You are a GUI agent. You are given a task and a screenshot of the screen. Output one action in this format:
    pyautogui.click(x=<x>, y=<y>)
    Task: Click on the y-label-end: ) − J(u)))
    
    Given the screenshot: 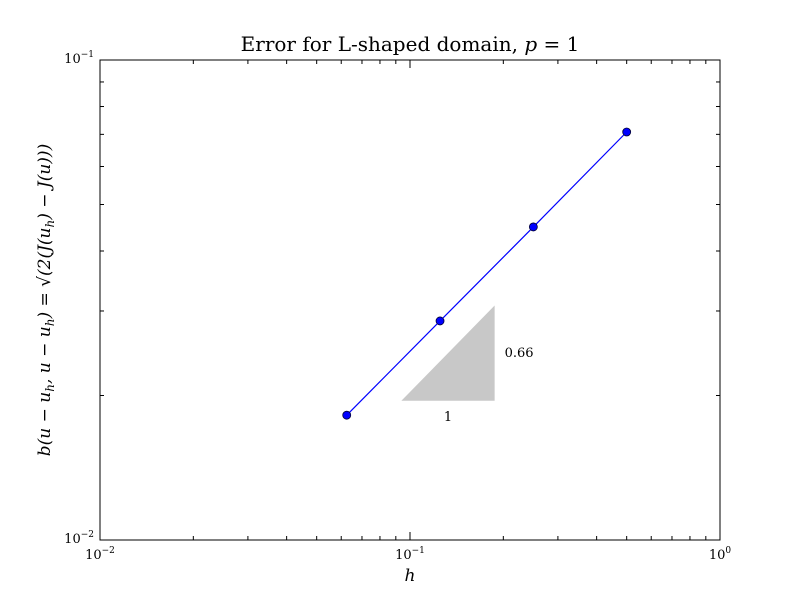 What is the action you would take?
    pyautogui.click(x=45, y=182)
    